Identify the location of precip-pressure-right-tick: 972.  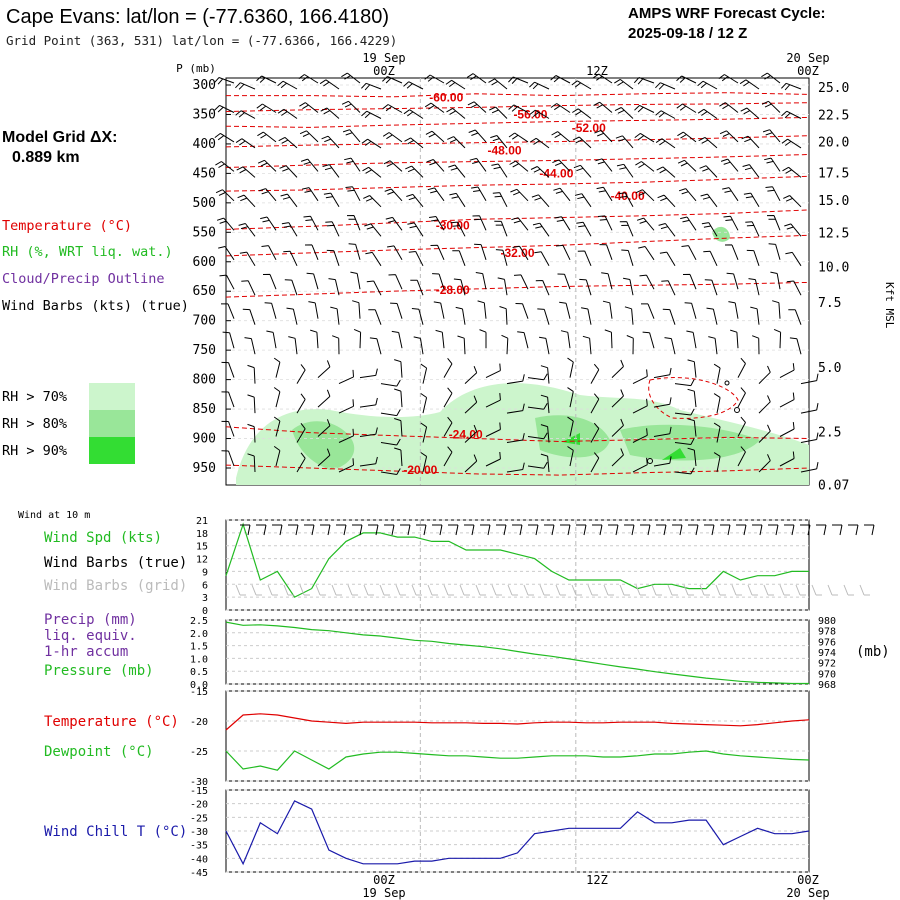
(827, 664).